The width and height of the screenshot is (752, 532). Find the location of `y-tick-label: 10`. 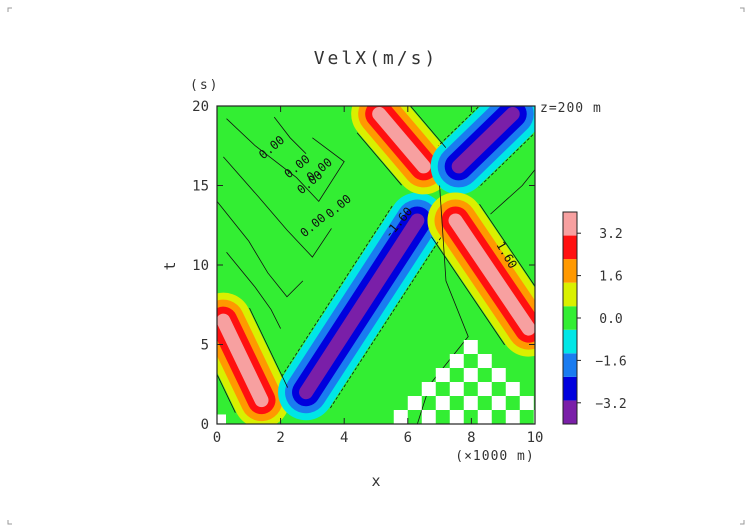

y-tick-label: 10 is located at coordinates (200, 266).